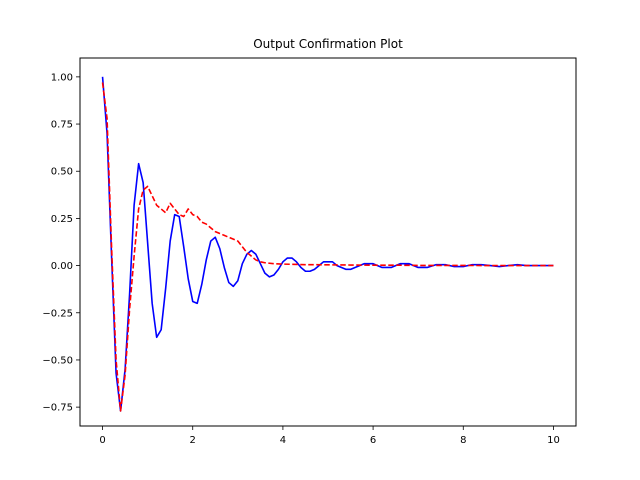 The width and height of the screenshot is (640, 480). Describe the element at coordinates (373, 440) in the screenshot. I see `x-tick-label: 6` at that location.